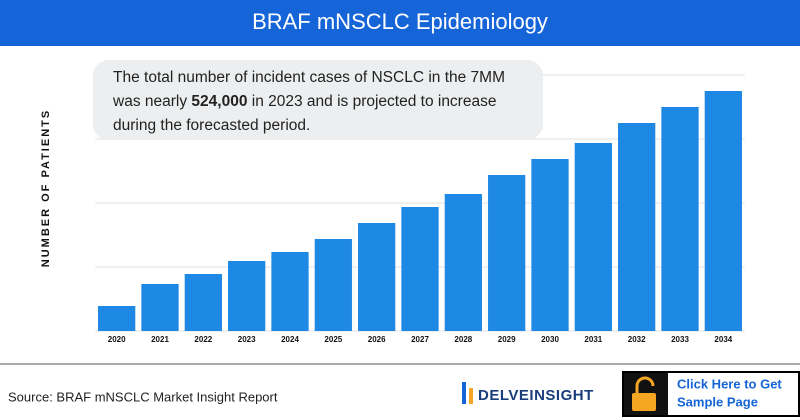 This screenshot has height=420, width=800. I want to click on logo: DELVEINSIGHT, so click(528, 393).